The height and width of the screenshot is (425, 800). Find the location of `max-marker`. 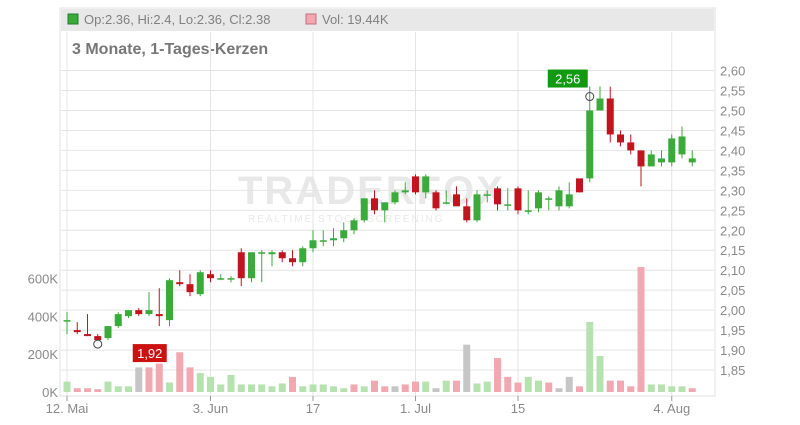

max-marker is located at coordinates (590, 97).